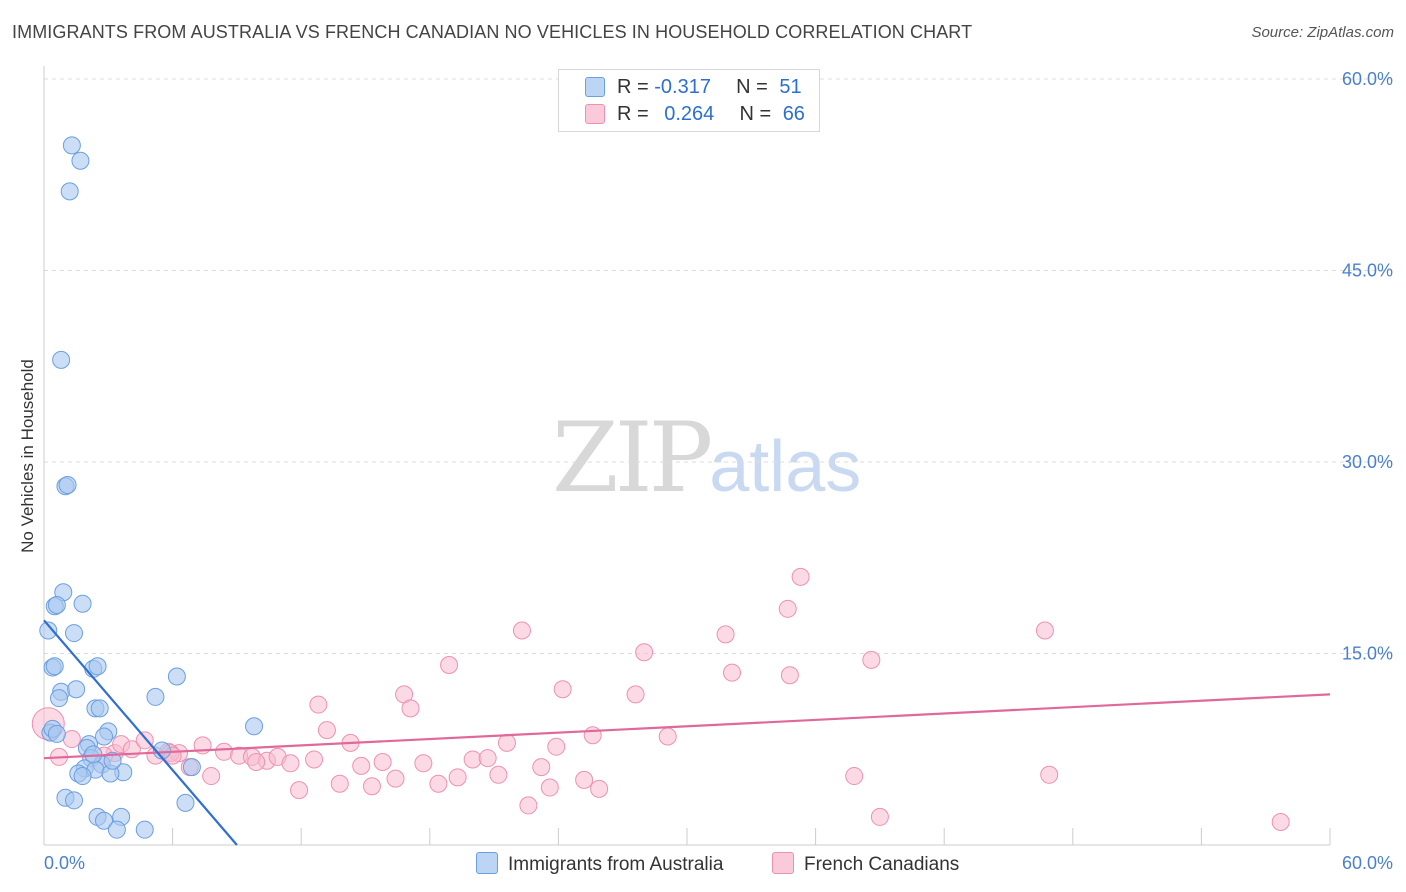 The width and height of the screenshot is (1406, 892). I want to click on legend-item-australia: Immigrants from Australia, so click(599, 864).